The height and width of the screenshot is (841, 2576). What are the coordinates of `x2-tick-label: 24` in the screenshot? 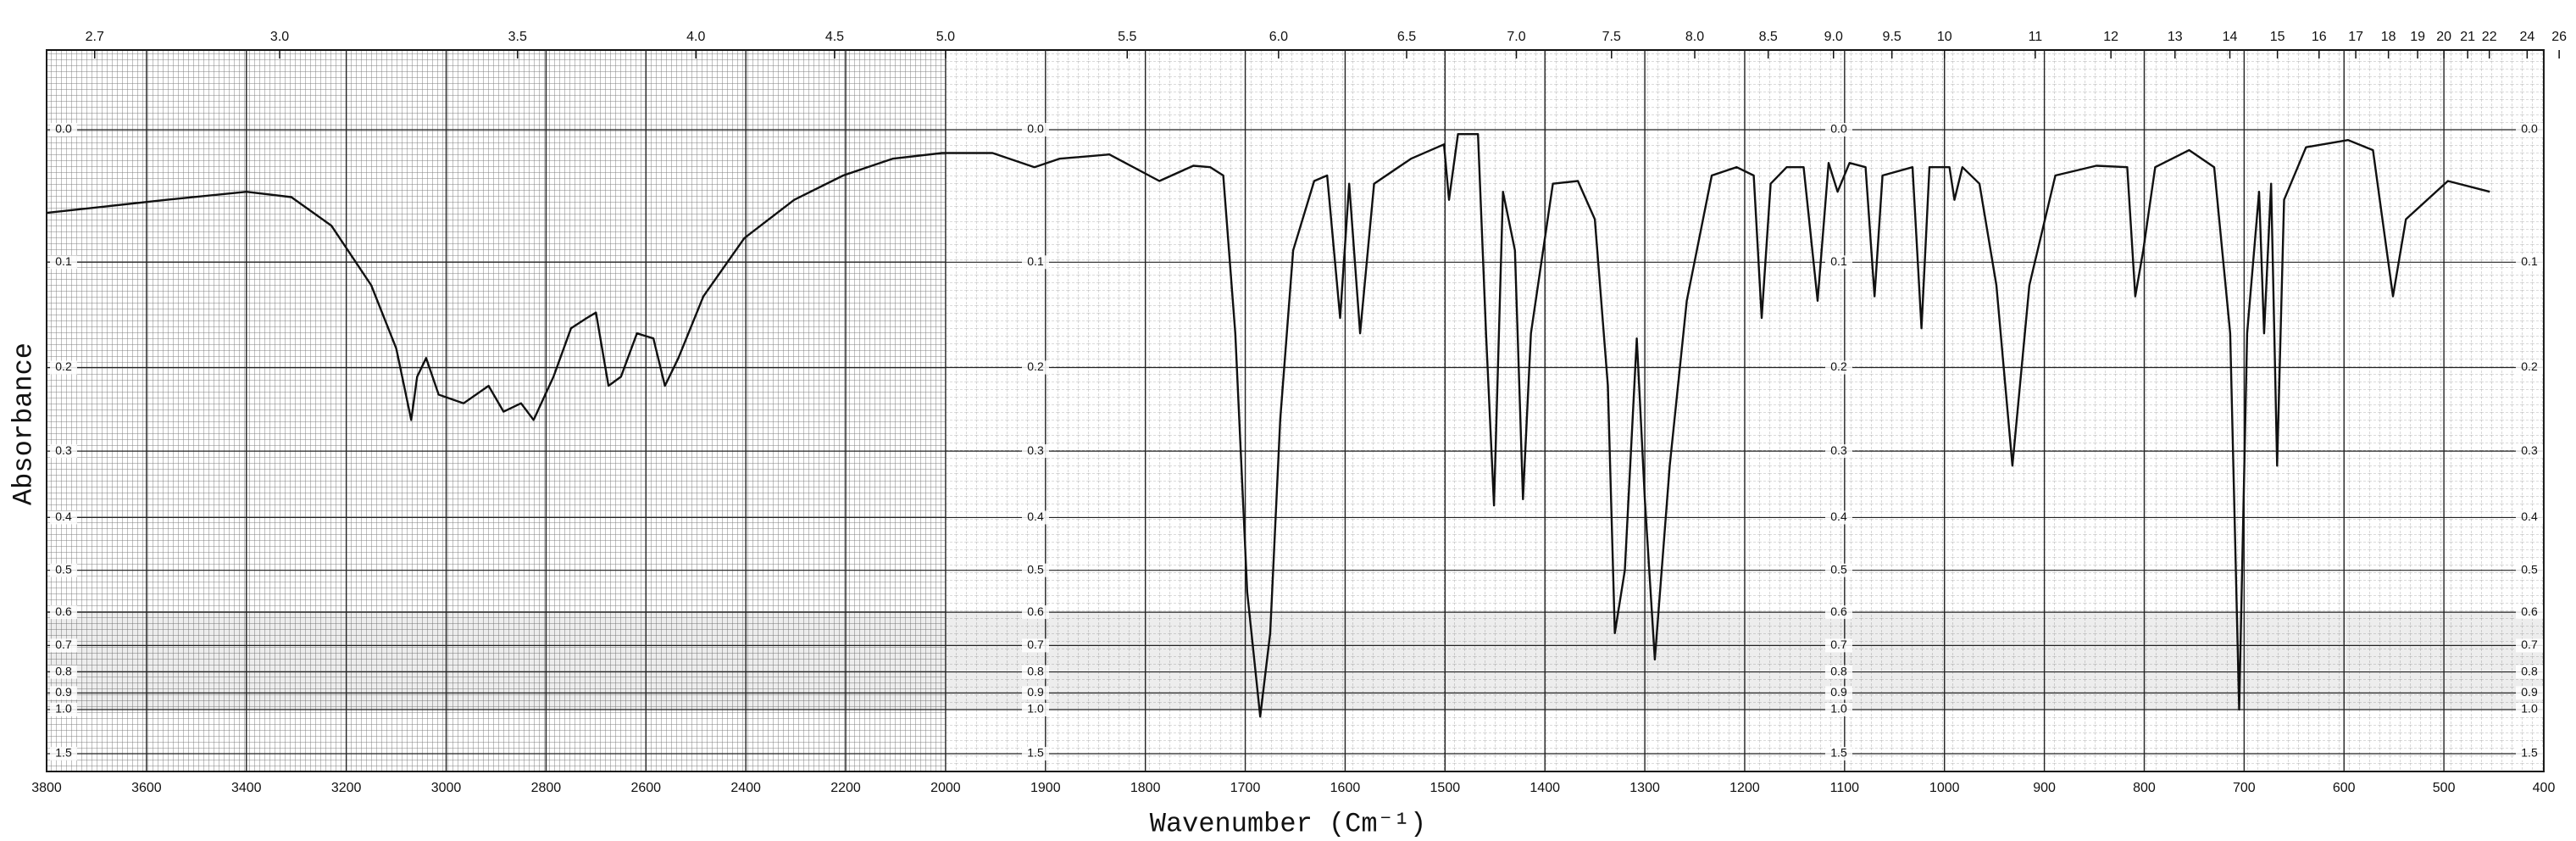 It's located at (2526, 37).